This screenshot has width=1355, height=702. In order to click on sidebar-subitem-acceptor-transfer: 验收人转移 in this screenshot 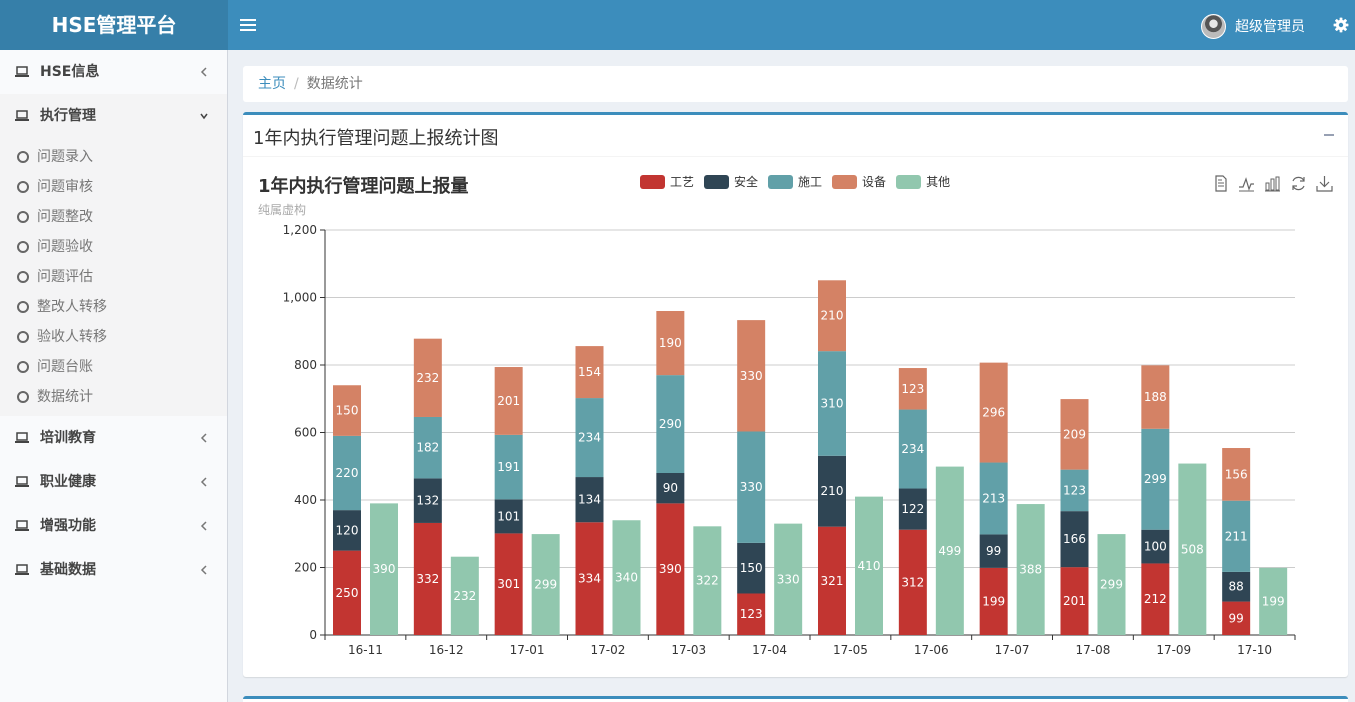, I will do `click(113, 337)`.